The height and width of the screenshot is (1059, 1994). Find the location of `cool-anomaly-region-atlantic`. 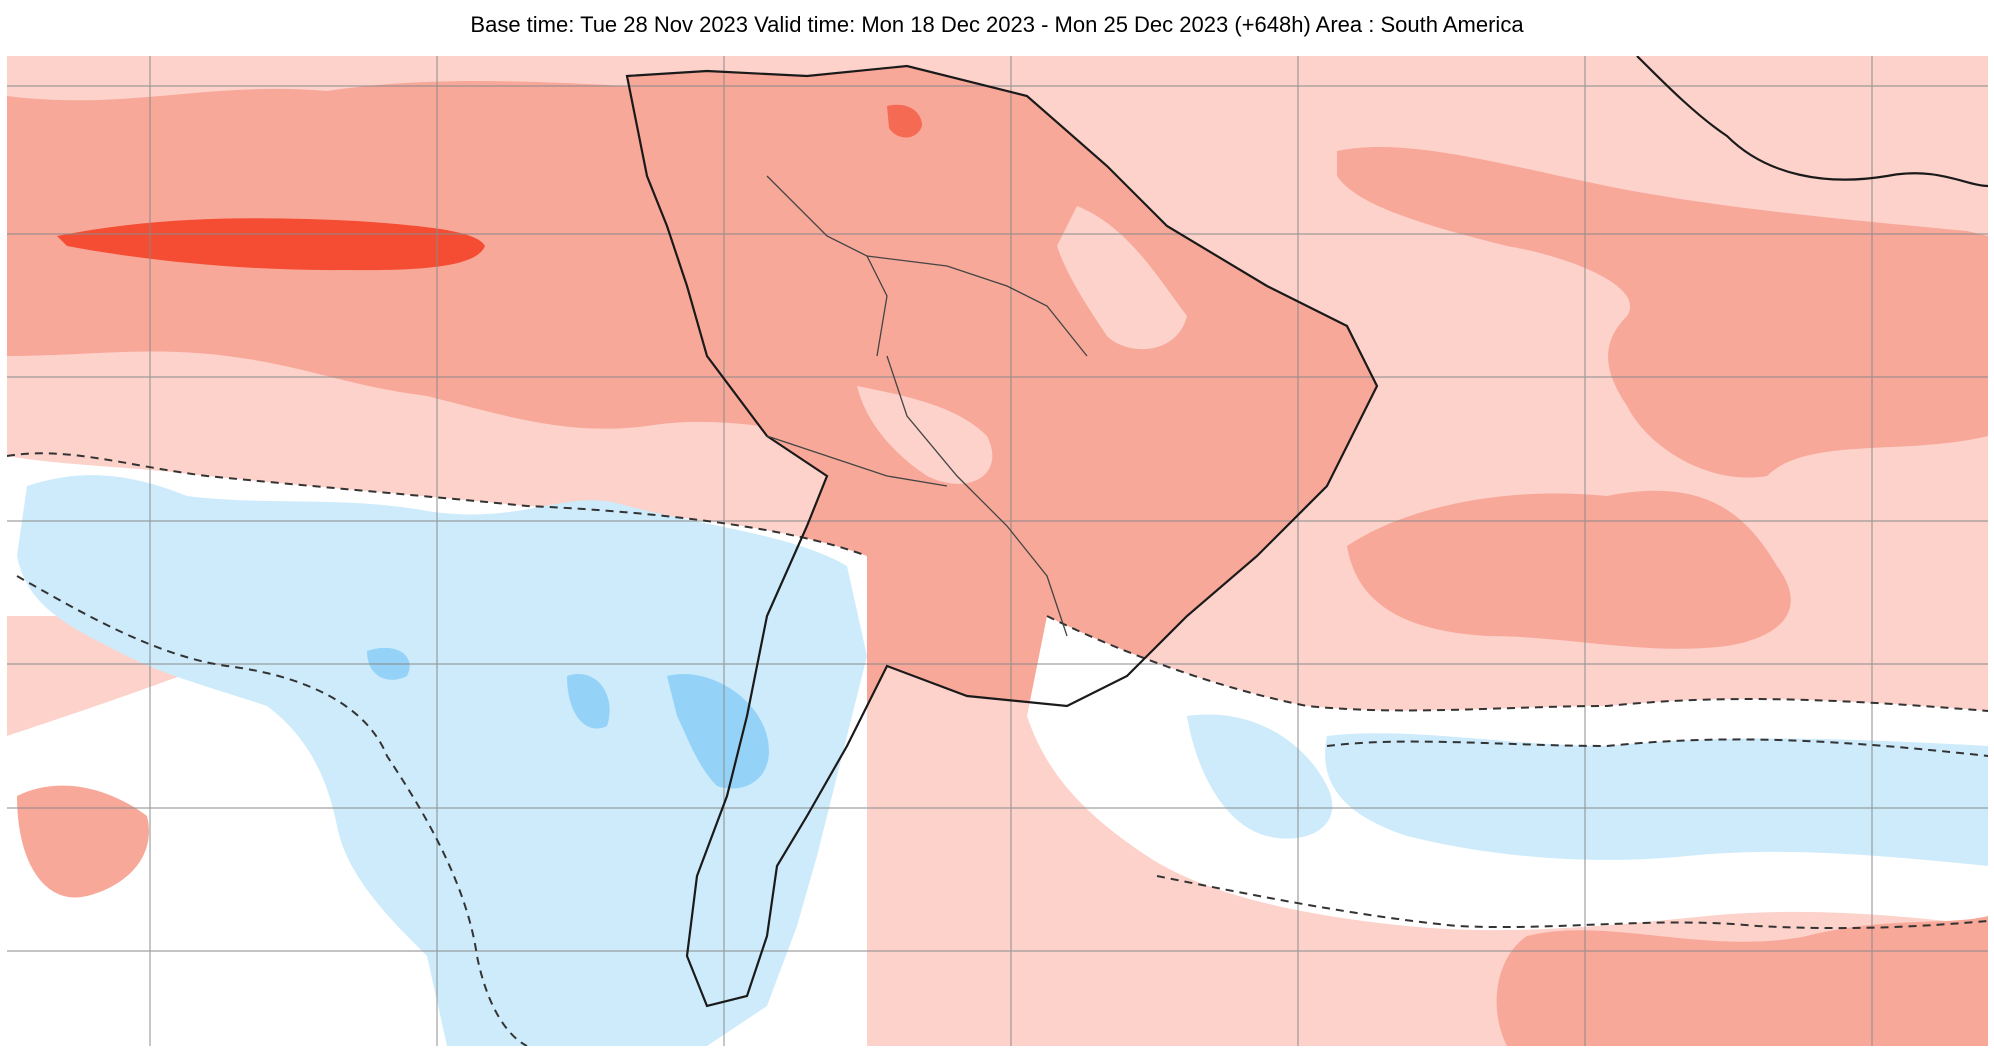

cool-anomaly-region-atlantic is located at coordinates (1587, 790).